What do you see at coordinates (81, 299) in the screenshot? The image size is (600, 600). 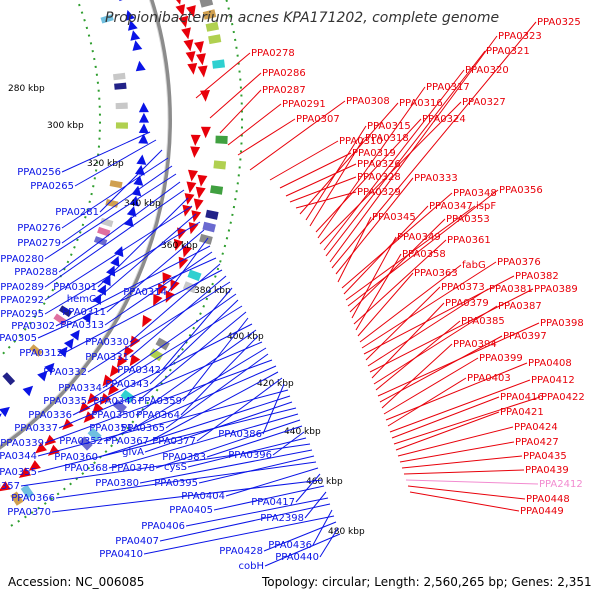 I see `gene-label: hemC` at bounding box center [81, 299].